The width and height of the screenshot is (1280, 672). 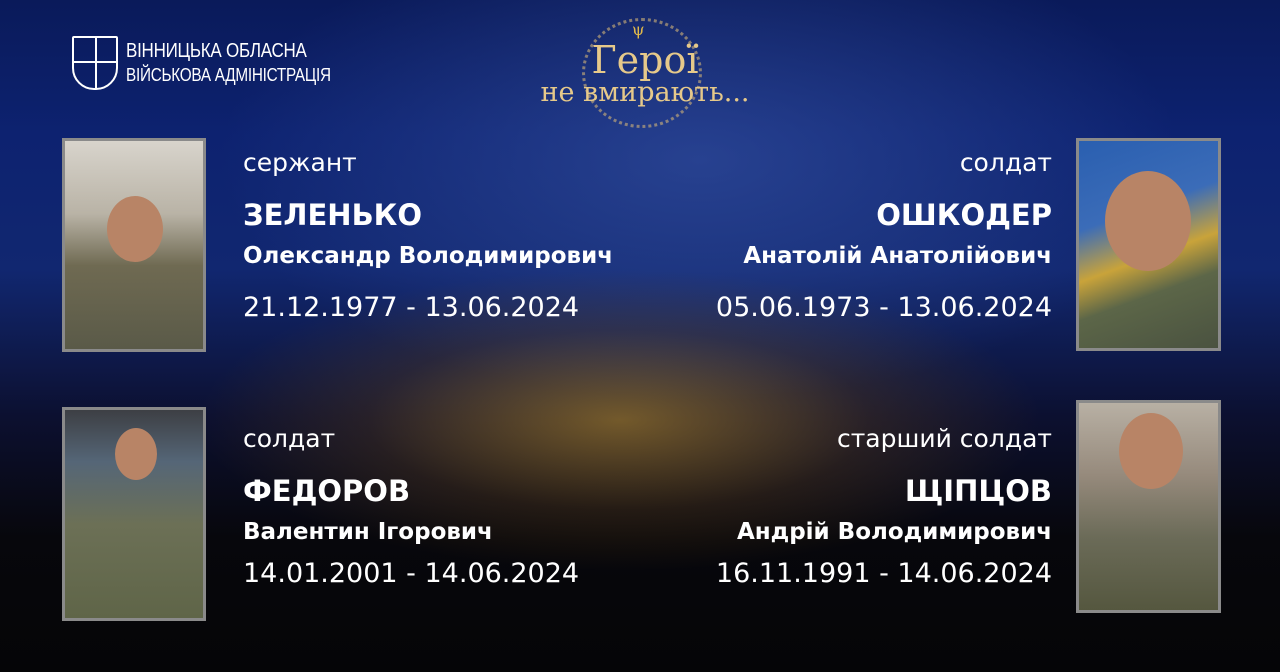 What do you see at coordinates (300, 162) in the screenshot?
I see `hero-rank: сержант` at bounding box center [300, 162].